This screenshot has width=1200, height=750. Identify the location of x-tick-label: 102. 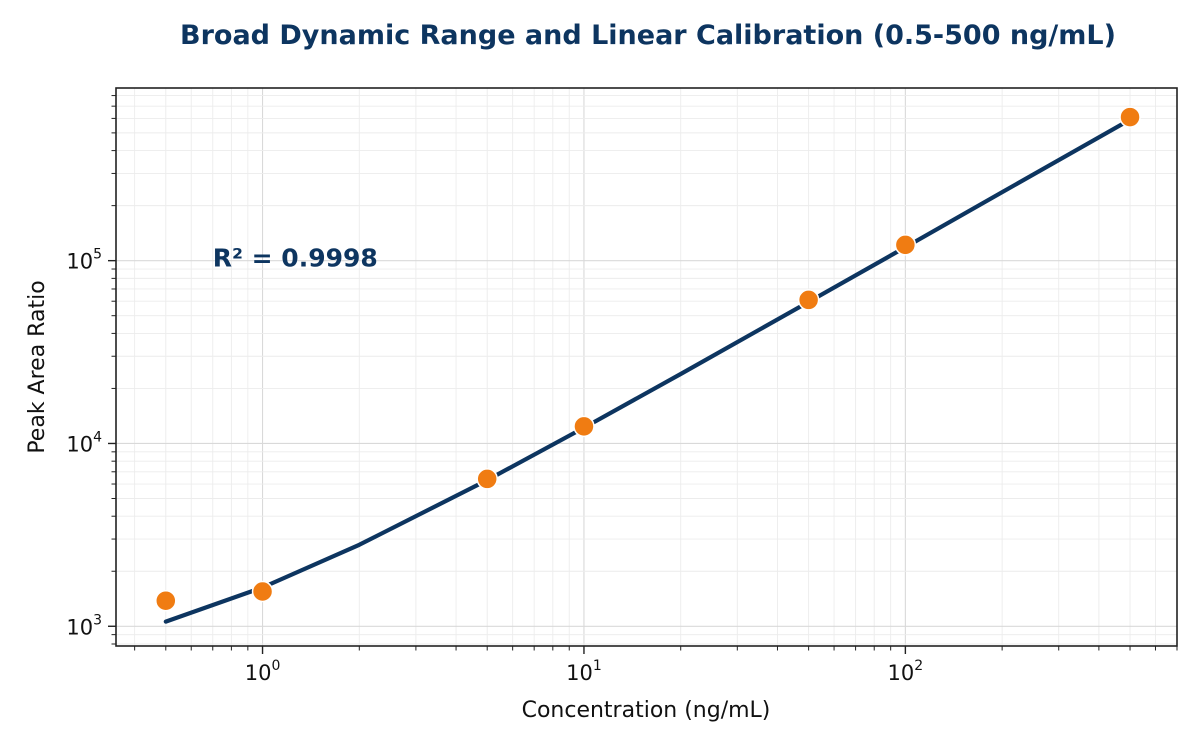
(906, 671).